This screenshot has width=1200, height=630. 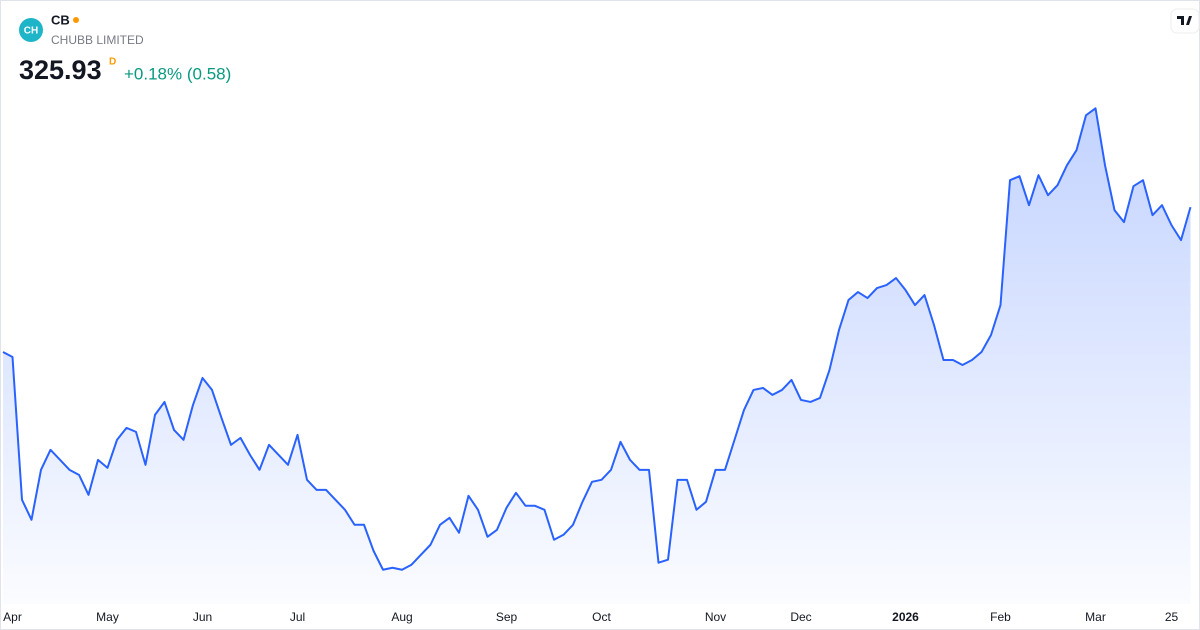 I want to click on symbol-logo, so click(x=31, y=30).